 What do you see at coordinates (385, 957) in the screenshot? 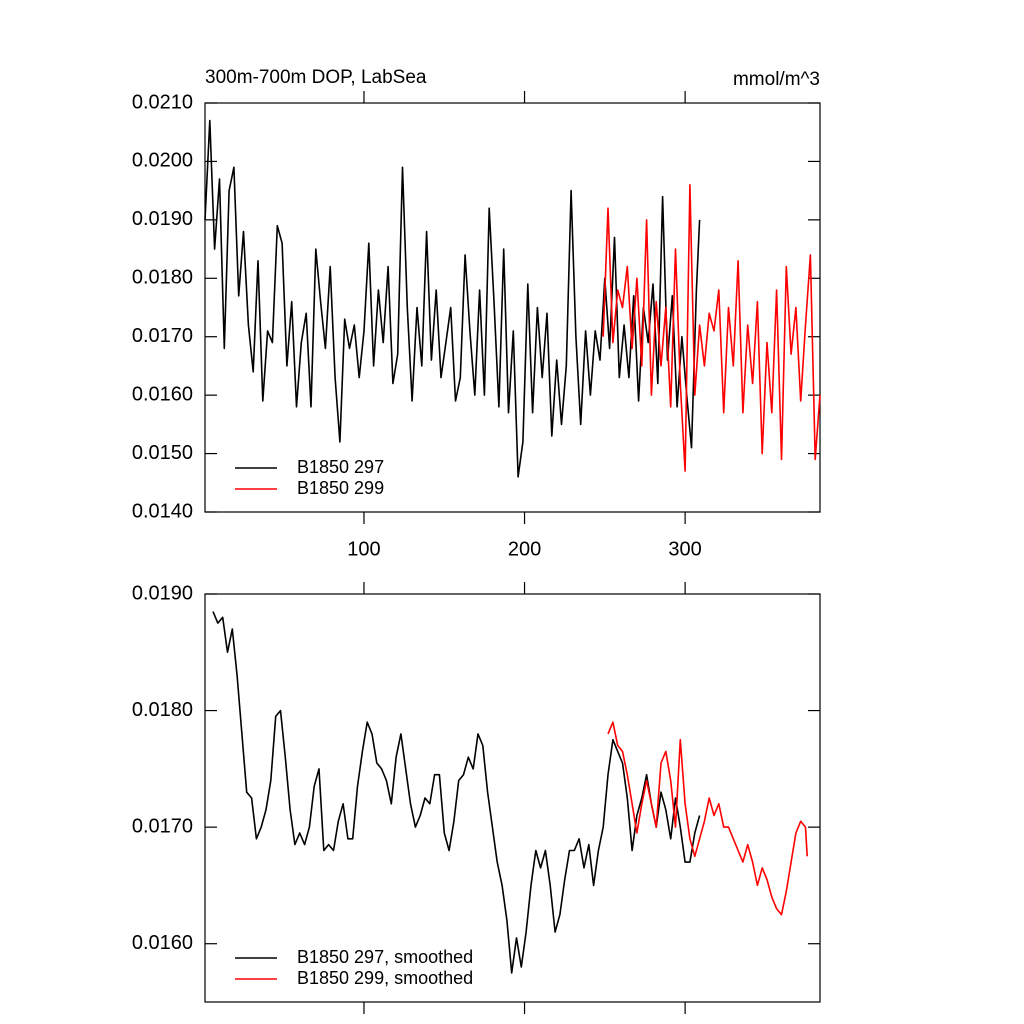
I see `legend-label: B1850 297, smoothed` at bounding box center [385, 957].